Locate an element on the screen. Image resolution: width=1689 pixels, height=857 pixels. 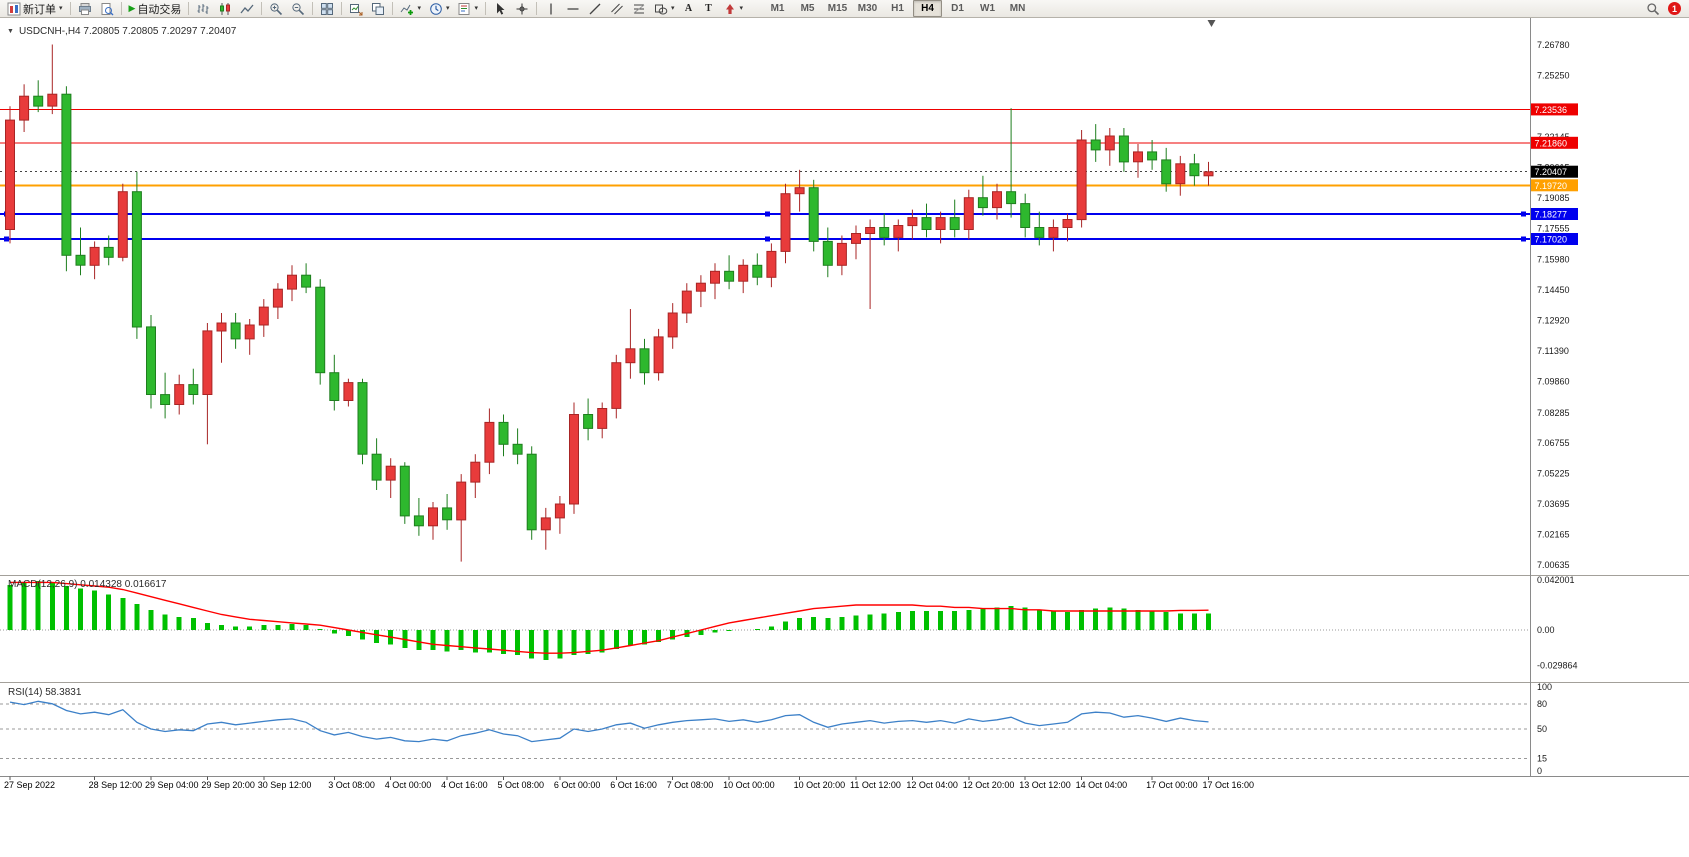
template-icon is located at coordinates (464, 8).